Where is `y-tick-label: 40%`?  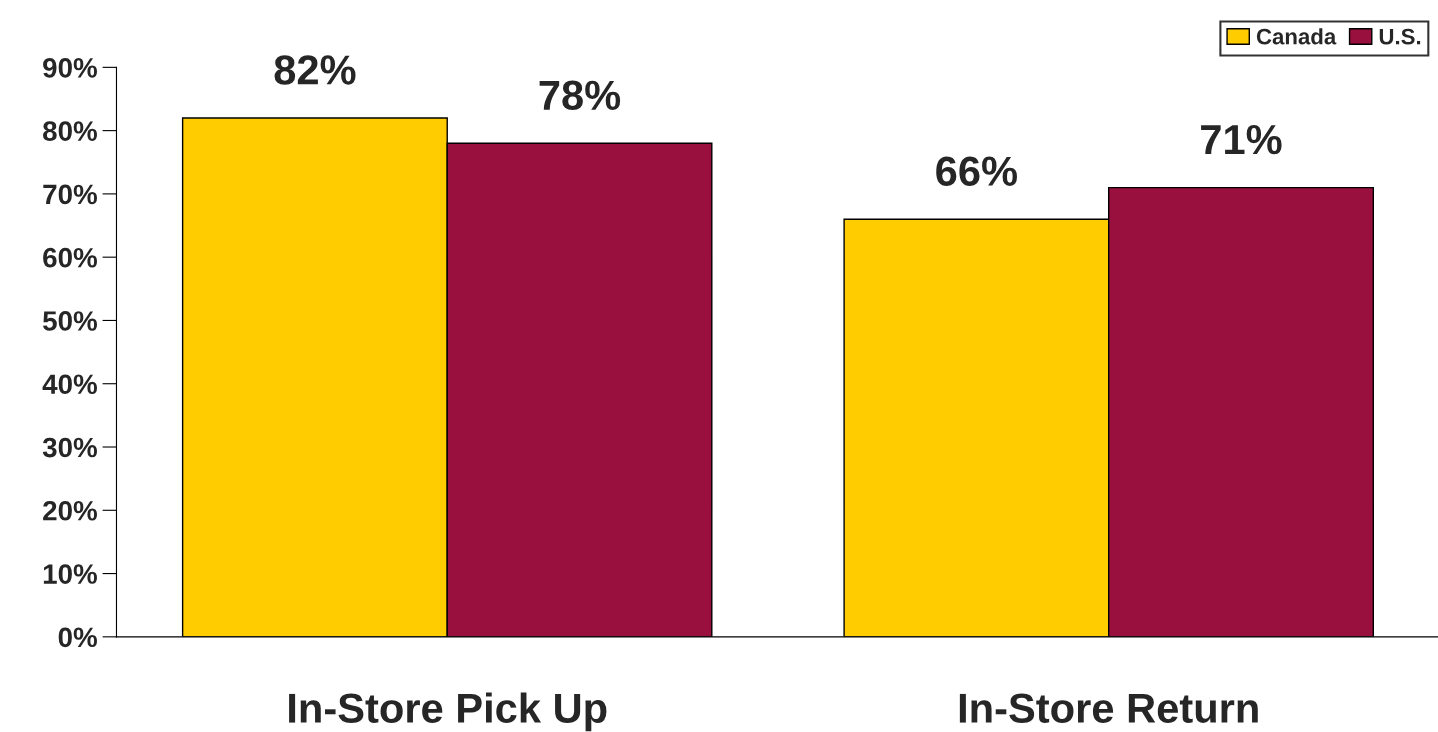
y-tick-label: 40% is located at coordinates (69, 384).